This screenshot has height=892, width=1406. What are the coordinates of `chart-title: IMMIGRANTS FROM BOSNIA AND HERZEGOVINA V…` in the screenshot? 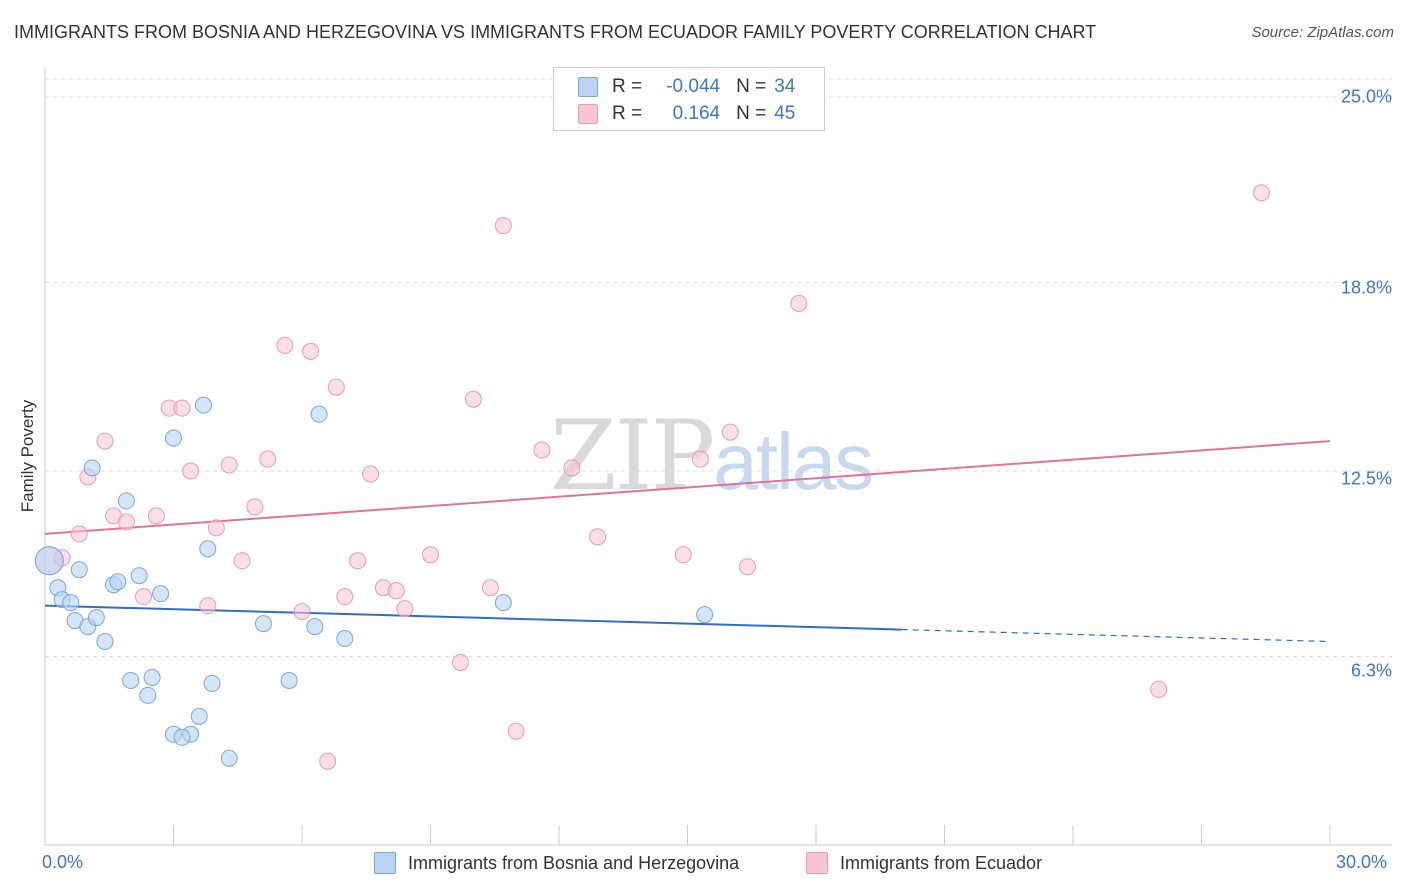 It's located at (555, 32).